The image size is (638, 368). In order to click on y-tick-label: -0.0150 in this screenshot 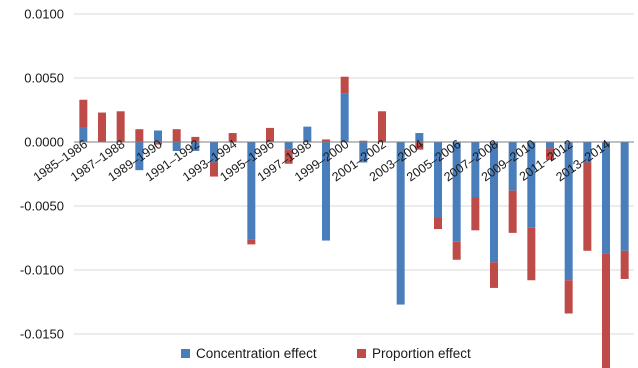, I will do `click(42, 334)`.